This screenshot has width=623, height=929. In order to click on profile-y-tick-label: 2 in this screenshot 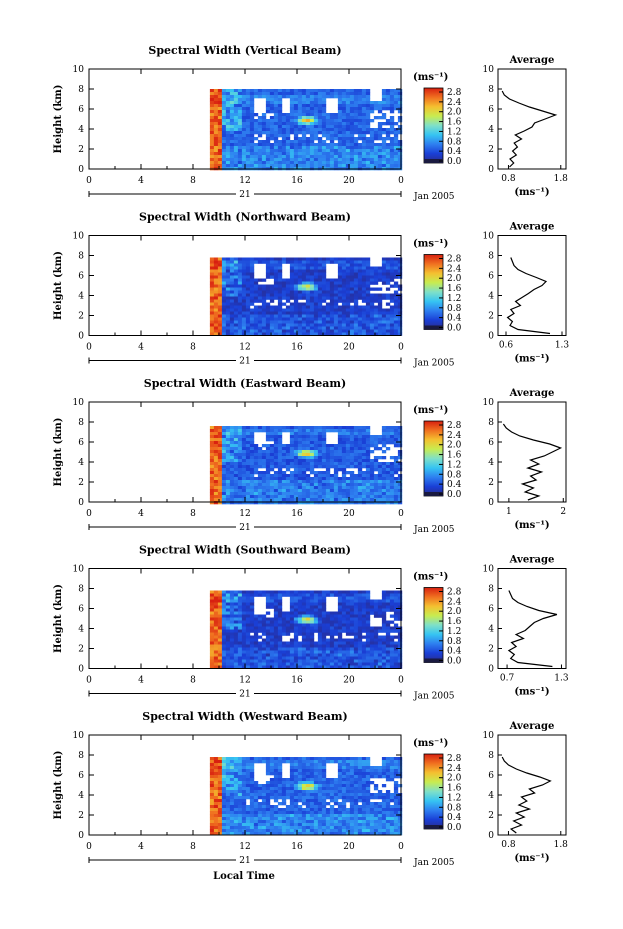, I will do `click(491, 317)`.